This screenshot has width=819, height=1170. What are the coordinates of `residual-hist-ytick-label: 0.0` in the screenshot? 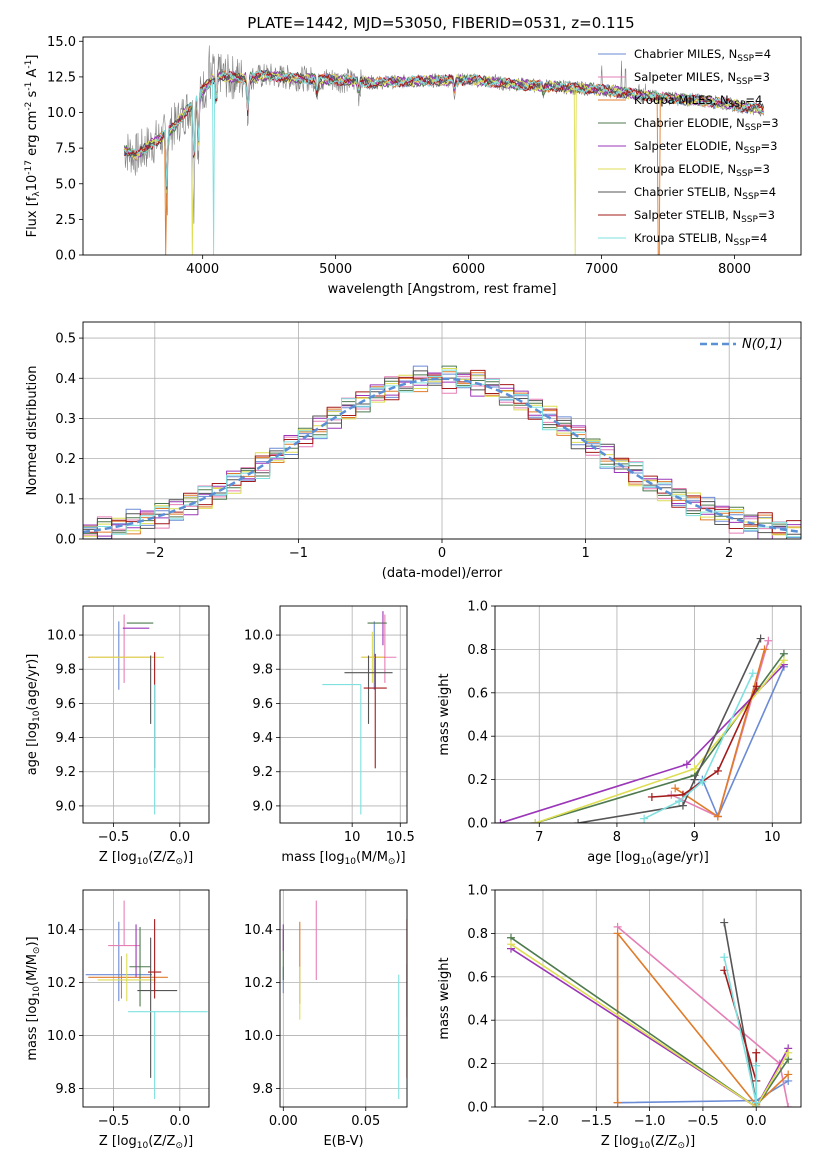 It's located at (65, 540).